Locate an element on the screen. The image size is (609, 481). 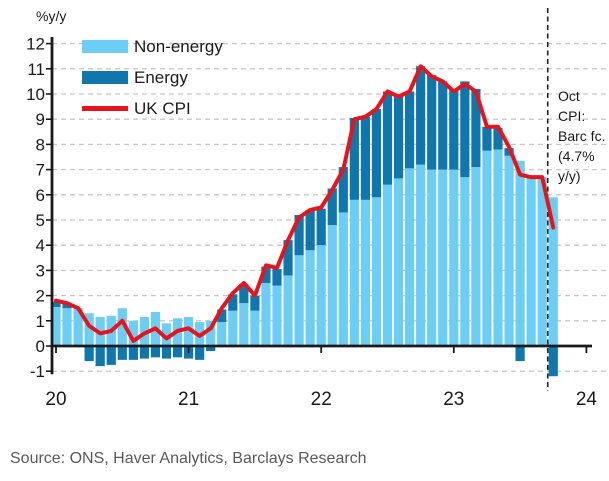
legend-item-energy: Energy is located at coordinates (152, 77).